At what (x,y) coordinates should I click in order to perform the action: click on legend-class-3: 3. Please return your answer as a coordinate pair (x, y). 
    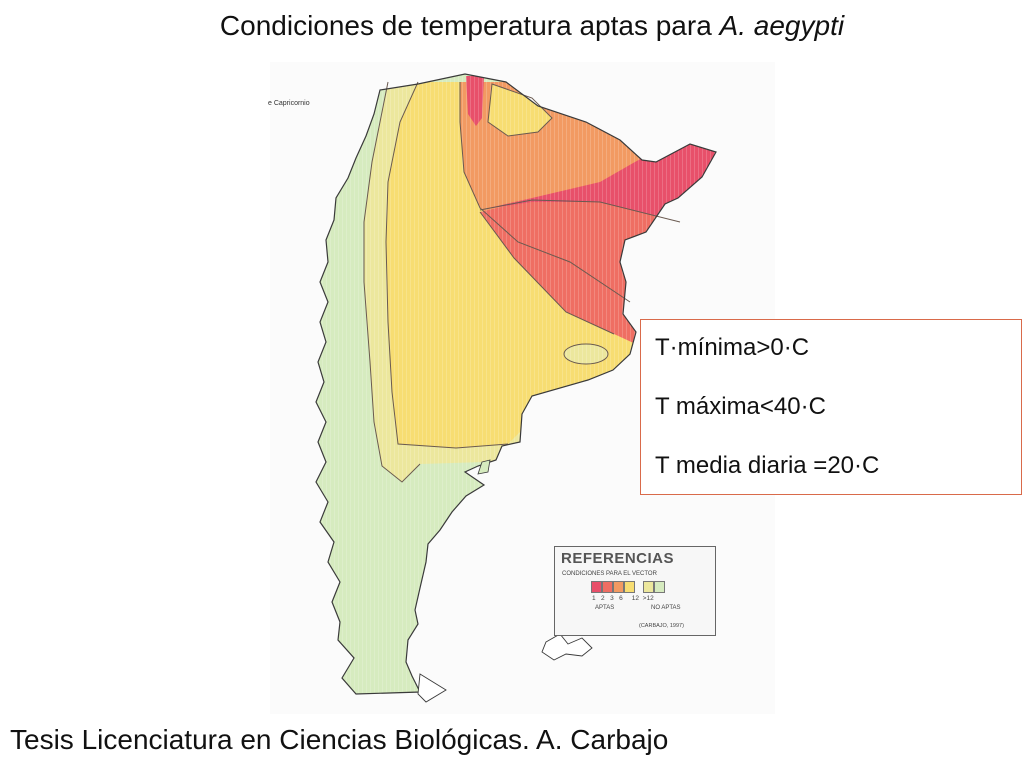
    Looking at the image, I should click on (612, 598).